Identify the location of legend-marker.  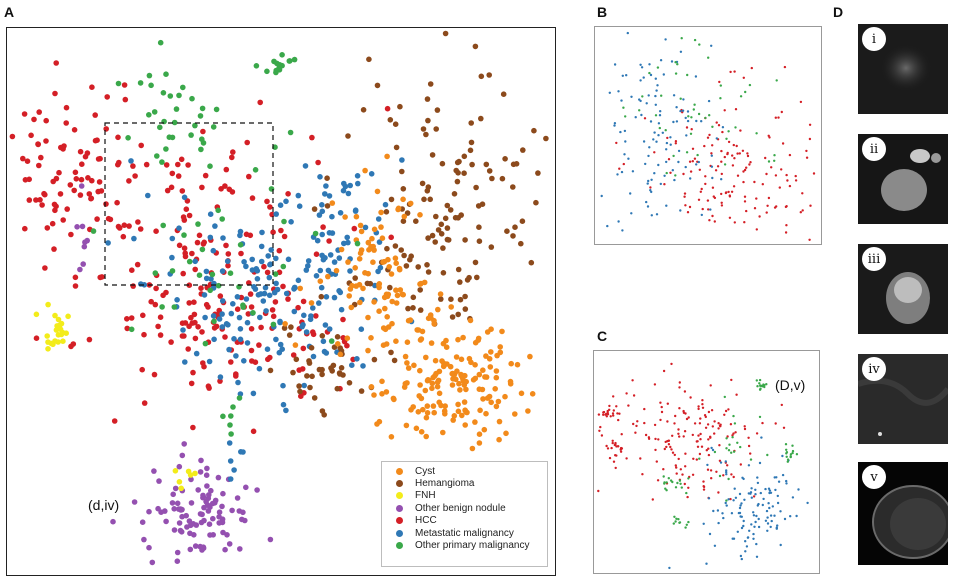
(399, 471).